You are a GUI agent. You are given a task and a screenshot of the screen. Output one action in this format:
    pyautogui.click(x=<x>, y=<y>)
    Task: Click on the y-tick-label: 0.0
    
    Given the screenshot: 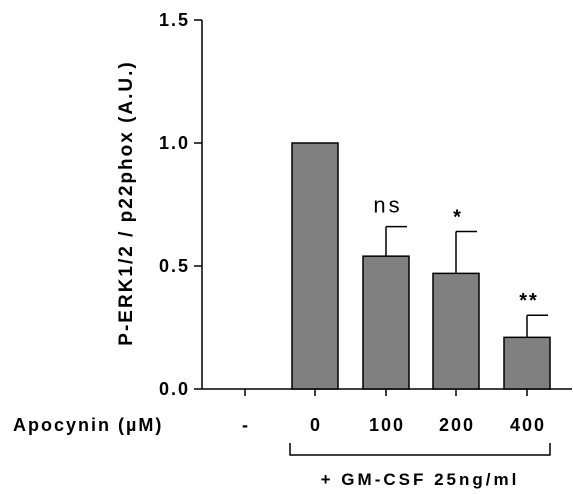 What is the action you would take?
    pyautogui.click(x=174, y=389)
    